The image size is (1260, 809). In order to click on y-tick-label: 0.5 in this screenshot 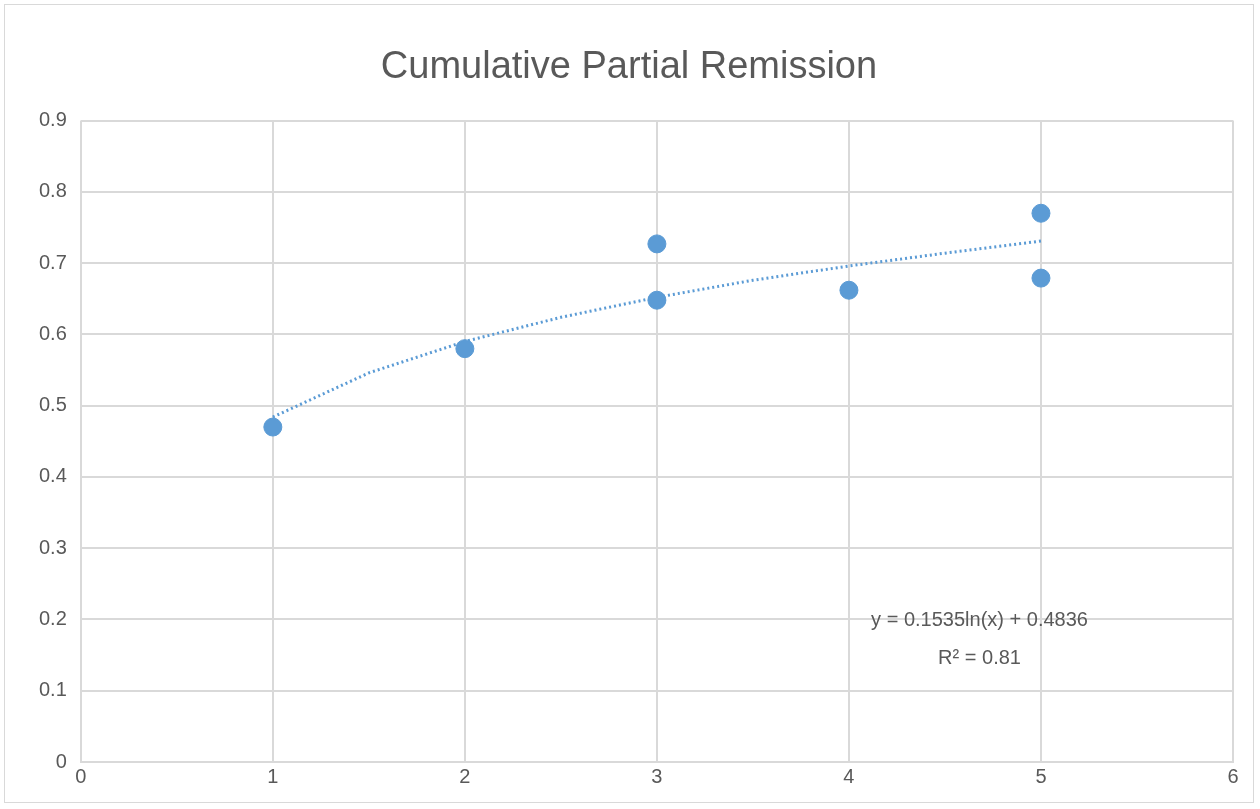, I will do `click(52, 404)`.